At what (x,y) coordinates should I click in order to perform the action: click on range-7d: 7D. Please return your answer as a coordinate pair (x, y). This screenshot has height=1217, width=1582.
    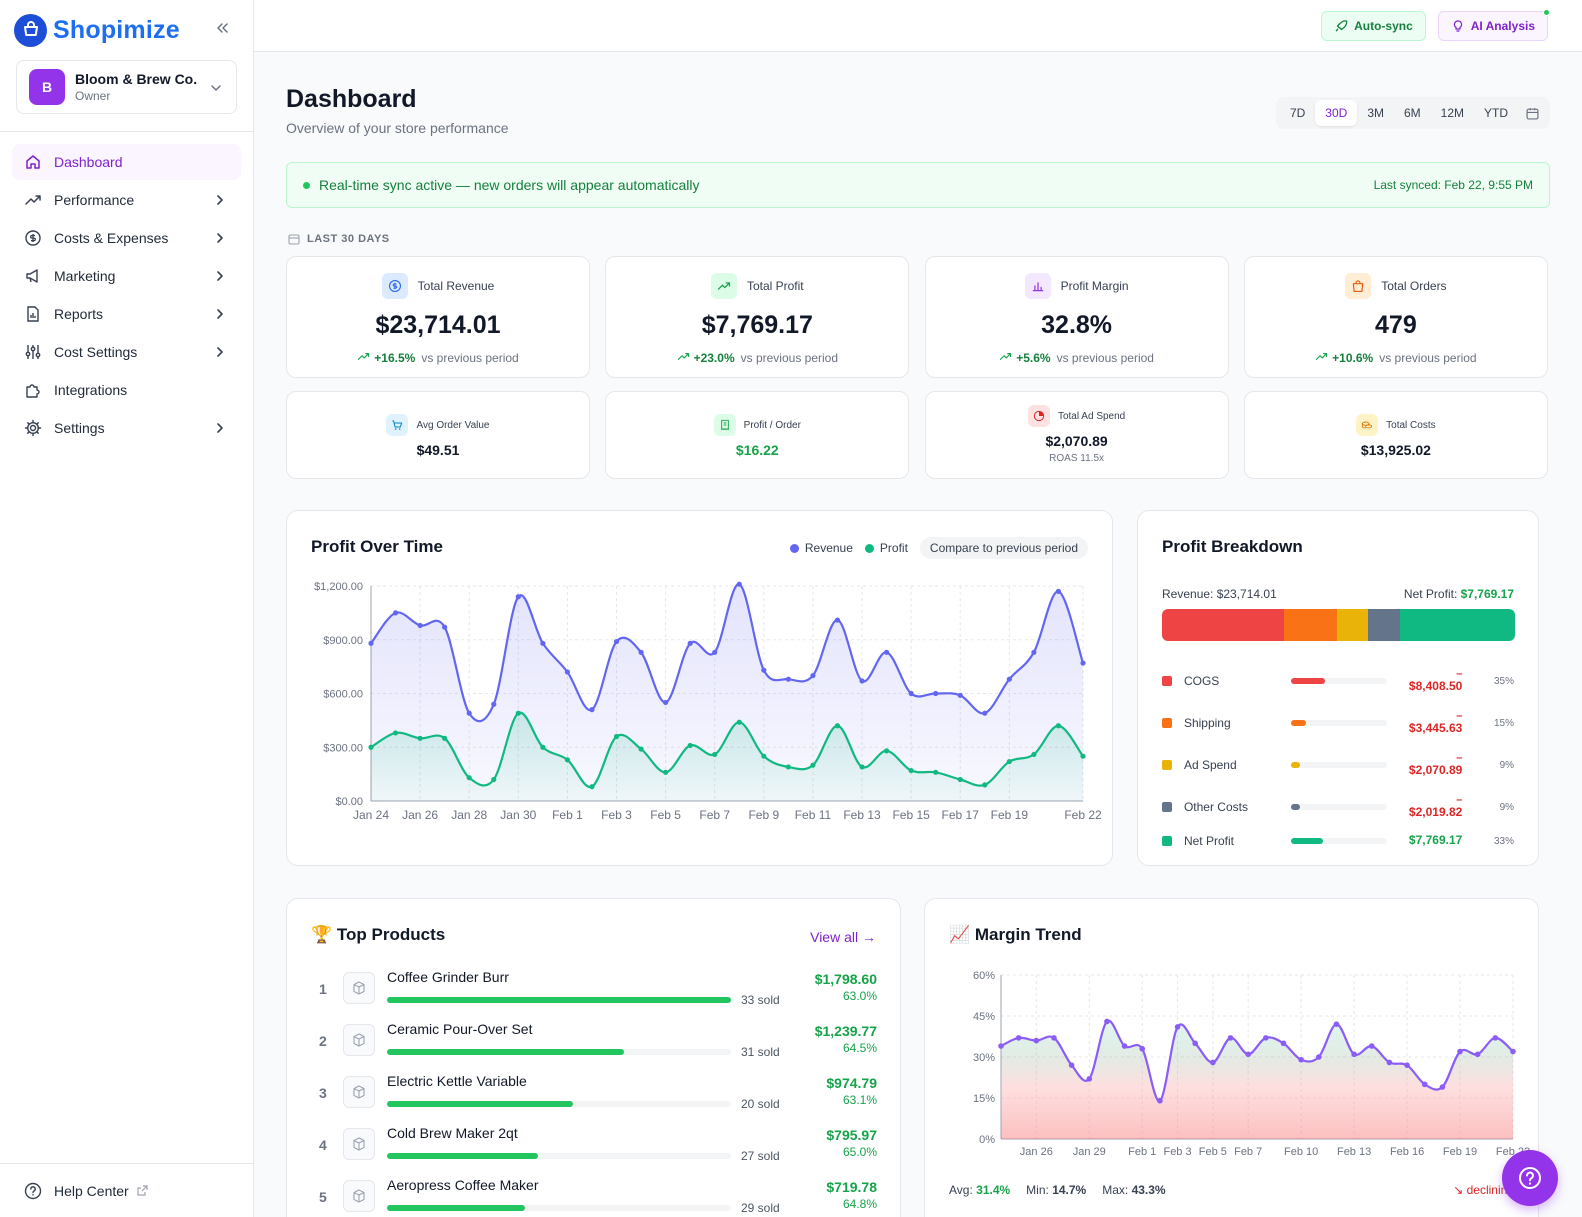
    Looking at the image, I should click on (1297, 113).